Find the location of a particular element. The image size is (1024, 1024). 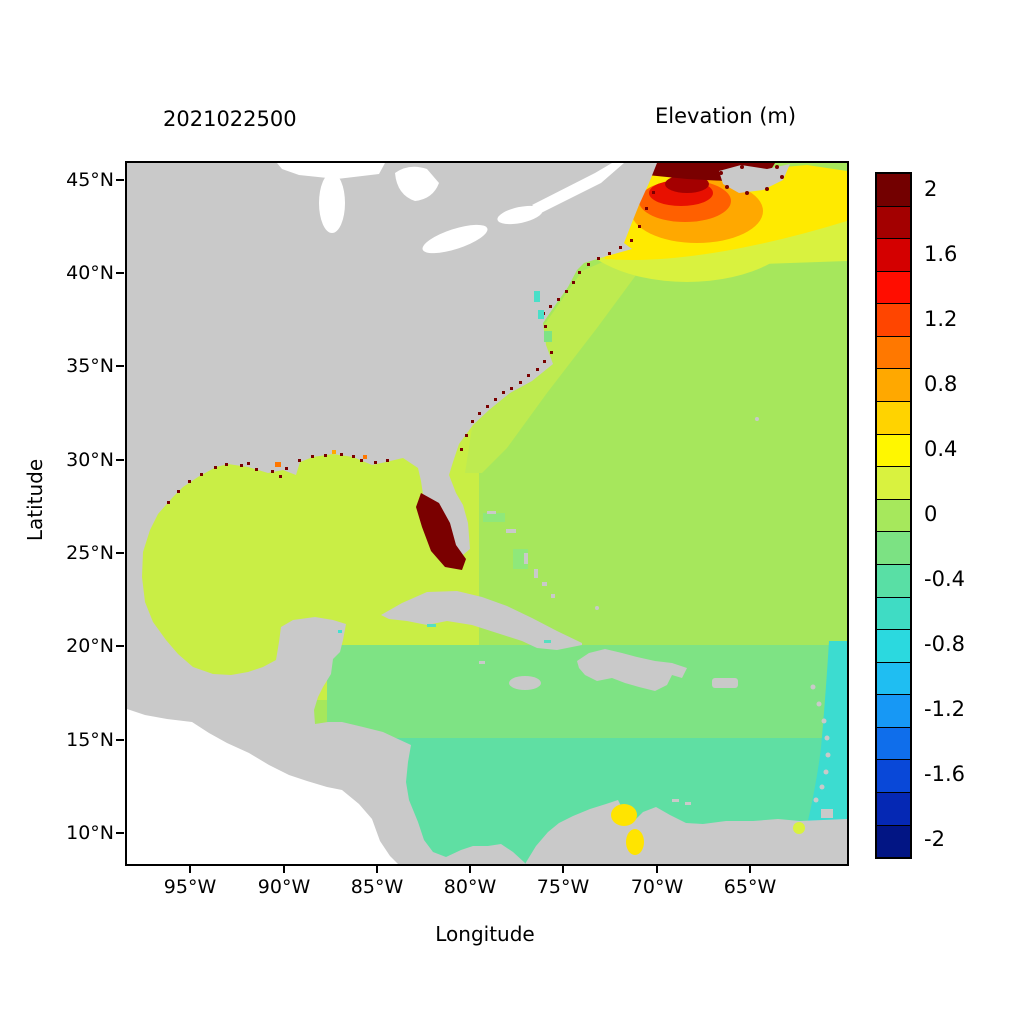

x-tick-label: 65°W is located at coordinates (750, 887).